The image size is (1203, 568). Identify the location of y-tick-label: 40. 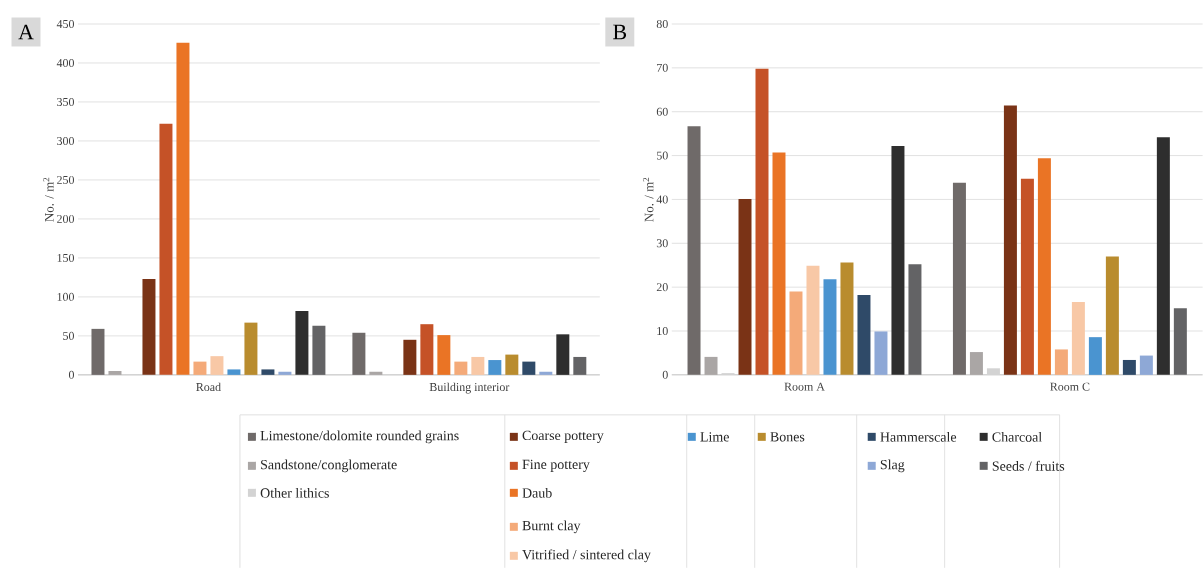
(662, 199).